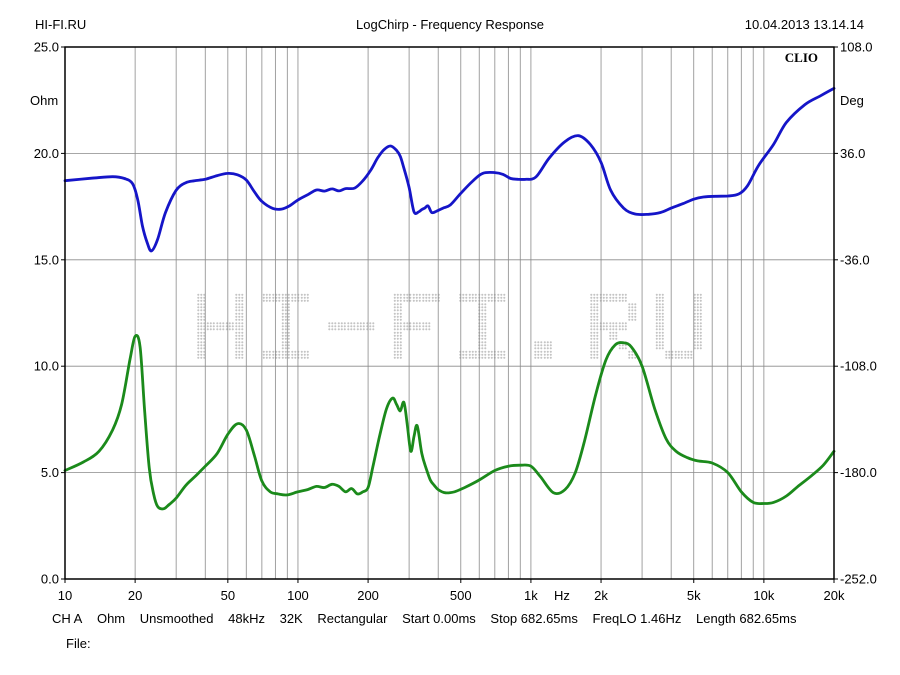  I want to click on x-tick-label: 2k, so click(601, 595).